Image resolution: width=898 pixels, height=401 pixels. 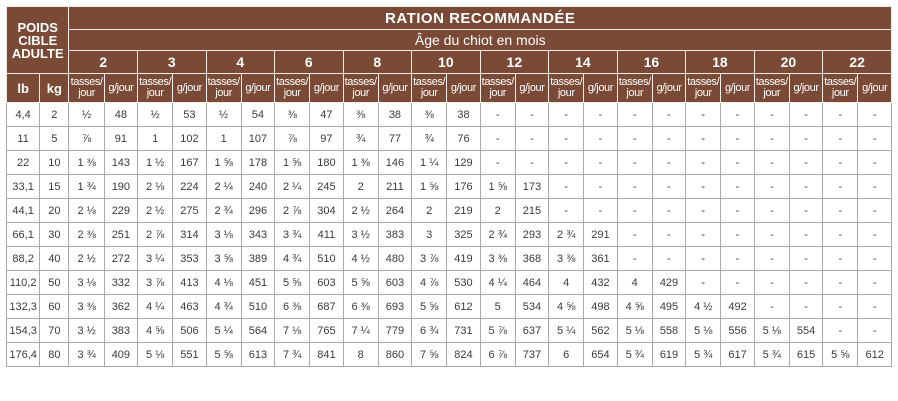 I want to click on weight-lb-cell: 66,1, so click(x=23, y=234).